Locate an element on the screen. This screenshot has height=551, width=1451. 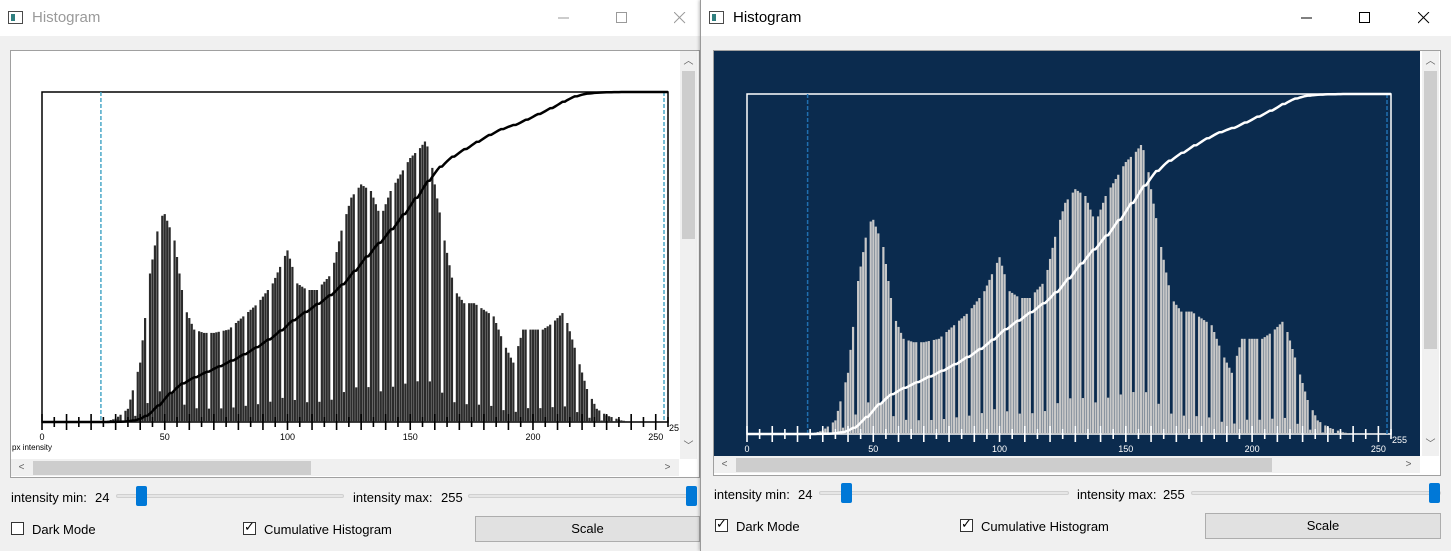
intensity-min-label: intensity min: is located at coordinates (49, 497).